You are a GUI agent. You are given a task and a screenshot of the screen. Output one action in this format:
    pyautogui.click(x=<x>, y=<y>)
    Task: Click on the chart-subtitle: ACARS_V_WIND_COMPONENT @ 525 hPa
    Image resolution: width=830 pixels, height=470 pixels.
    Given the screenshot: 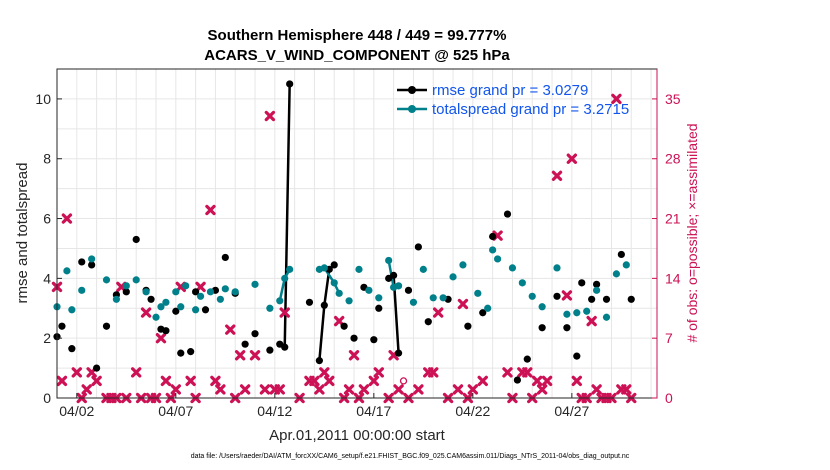 What is the action you would take?
    pyautogui.click(x=357, y=55)
    